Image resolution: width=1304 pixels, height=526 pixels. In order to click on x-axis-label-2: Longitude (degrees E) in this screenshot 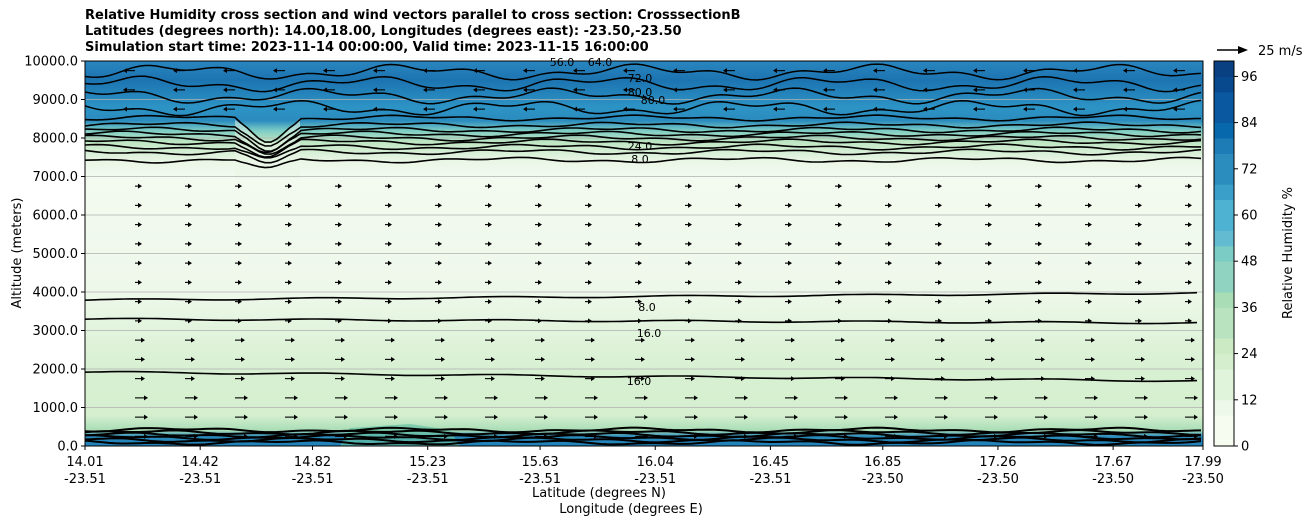, I will do `click(631, 509)`.